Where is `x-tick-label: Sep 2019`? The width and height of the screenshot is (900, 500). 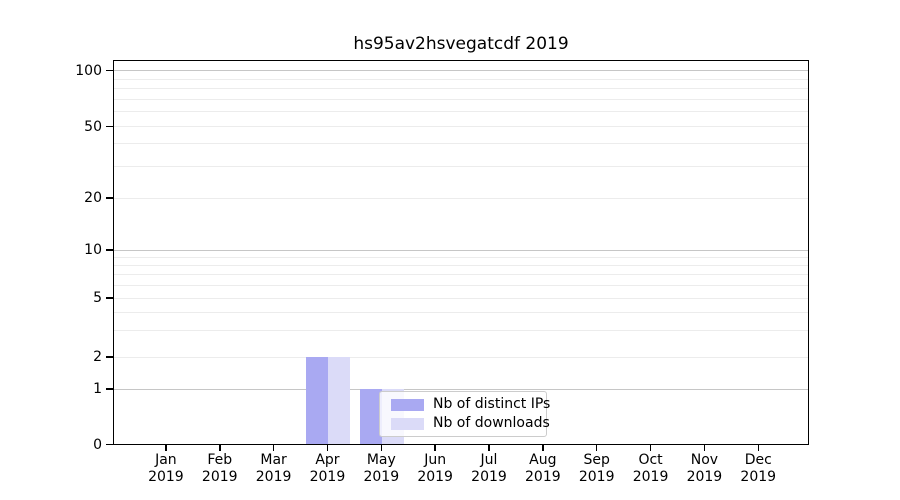 x-tick-label: Sep 2019 is located at coordinates (596, 468).